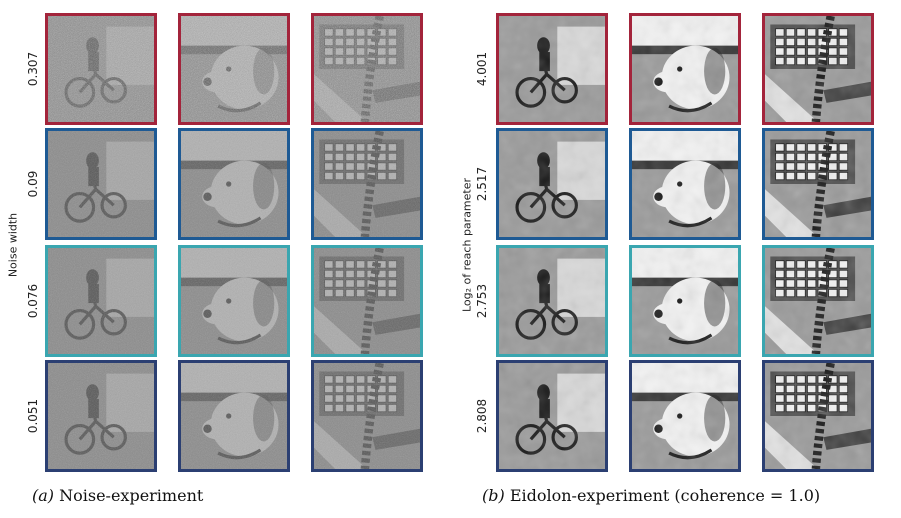 Image resolution: width=901 pixels, height=518 pixels. What do you see at coordinates (129, 495) in the screenshot?
I see `caption-text-a: Noise-experiment` at bounding box center [129, 495].